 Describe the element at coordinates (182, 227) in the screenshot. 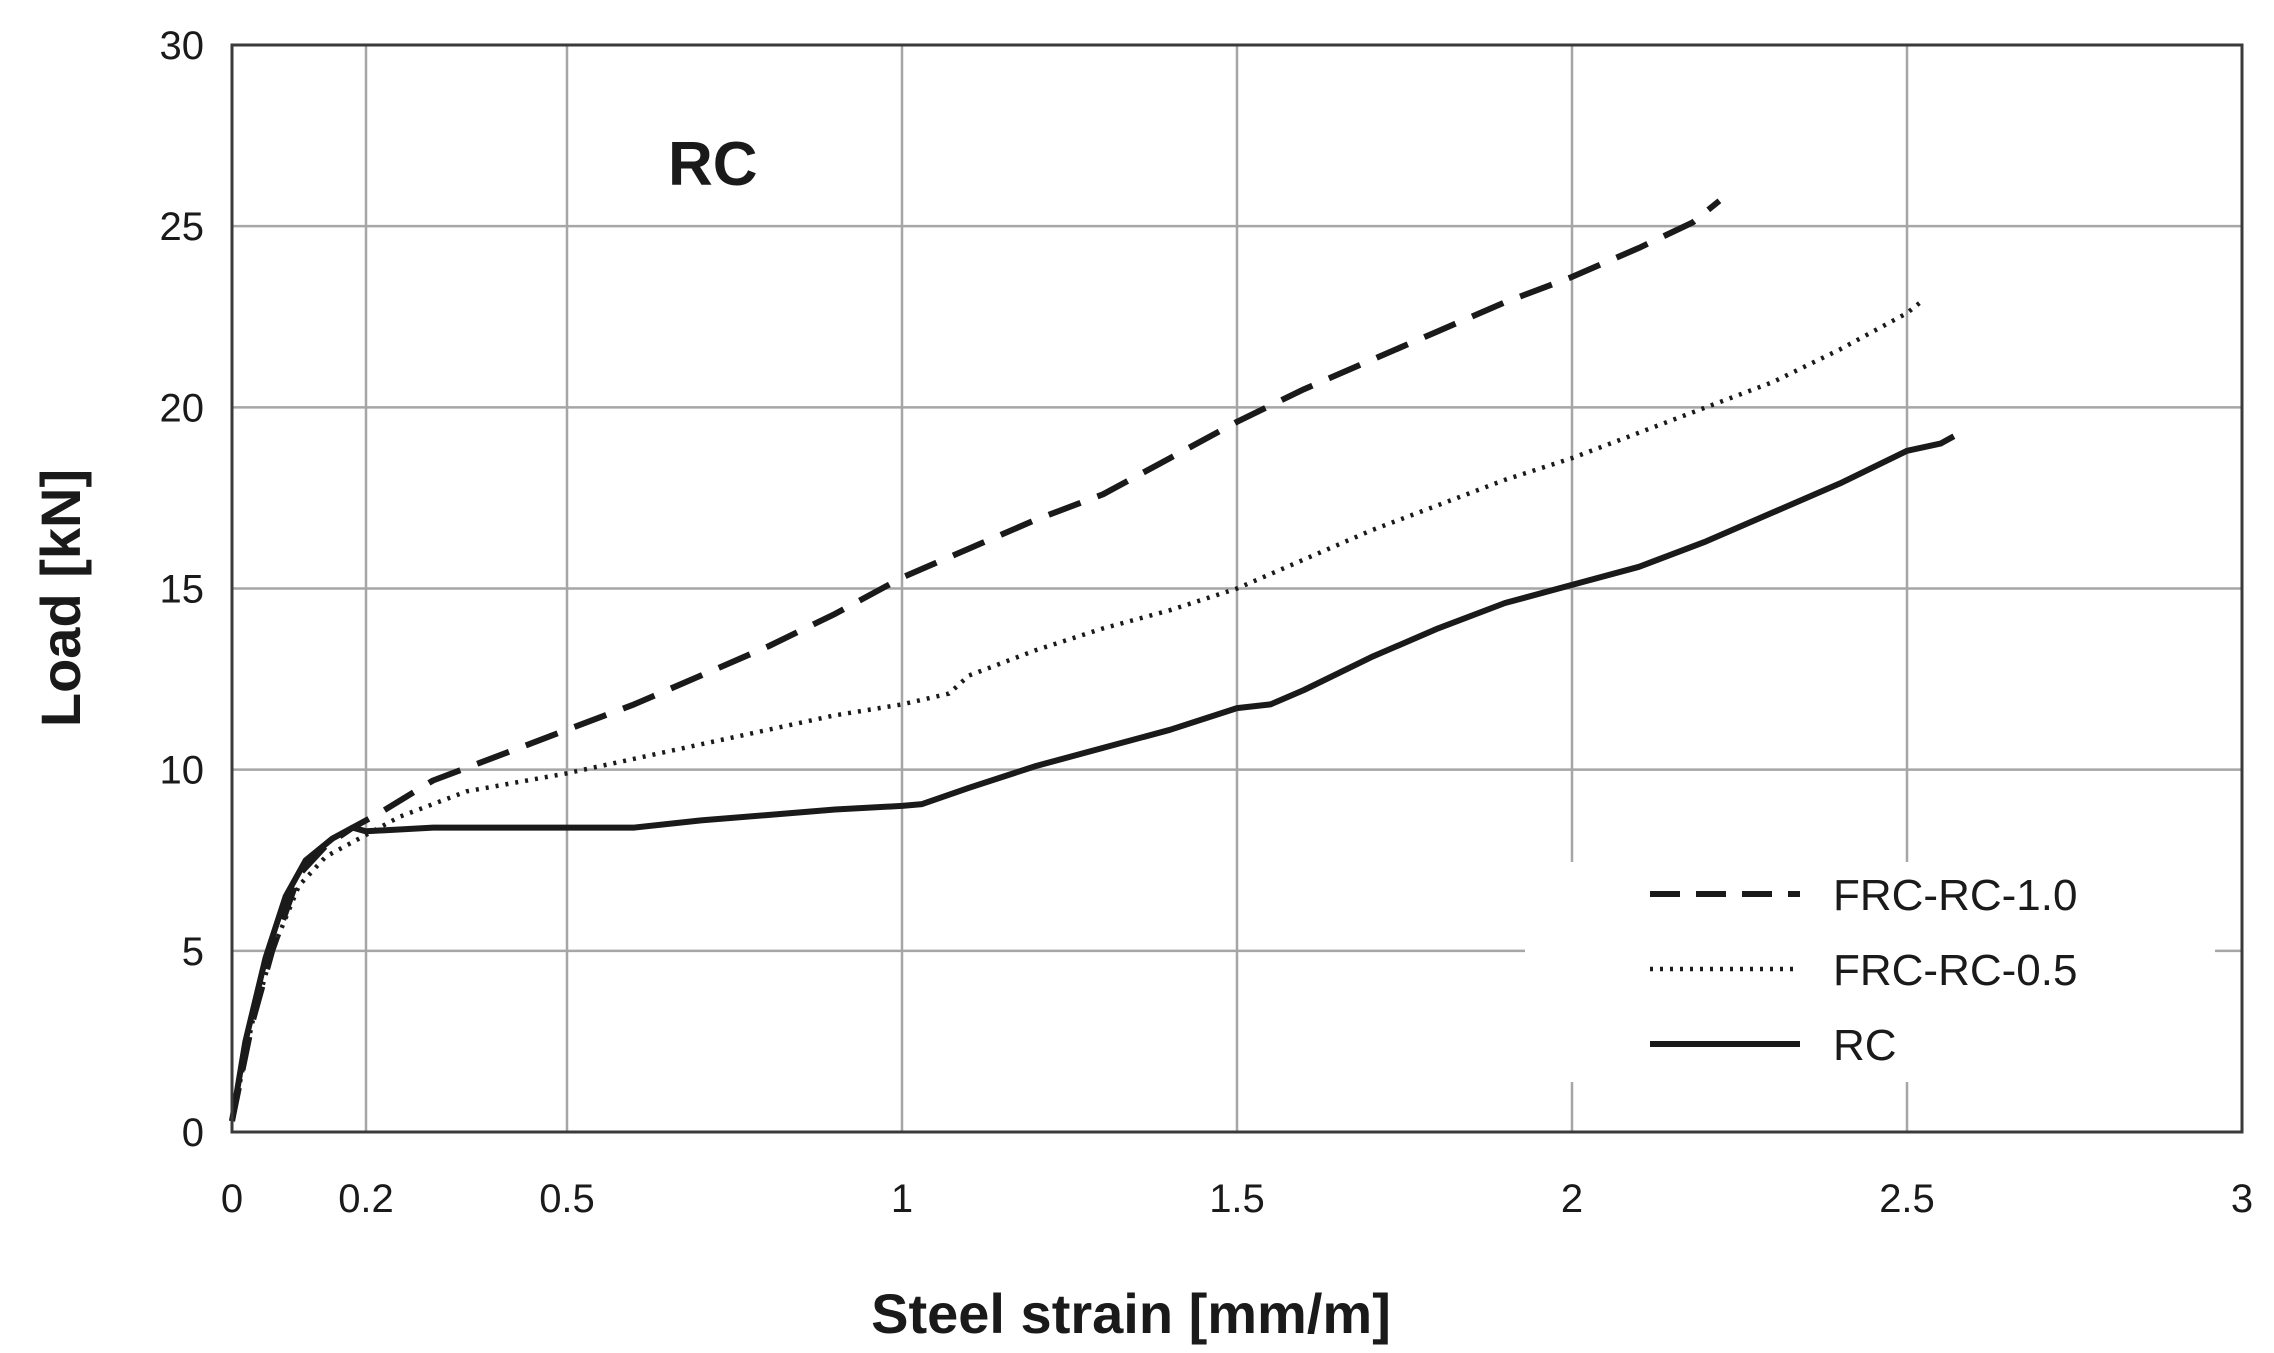

I see `y-tick-label: 25` at that location.